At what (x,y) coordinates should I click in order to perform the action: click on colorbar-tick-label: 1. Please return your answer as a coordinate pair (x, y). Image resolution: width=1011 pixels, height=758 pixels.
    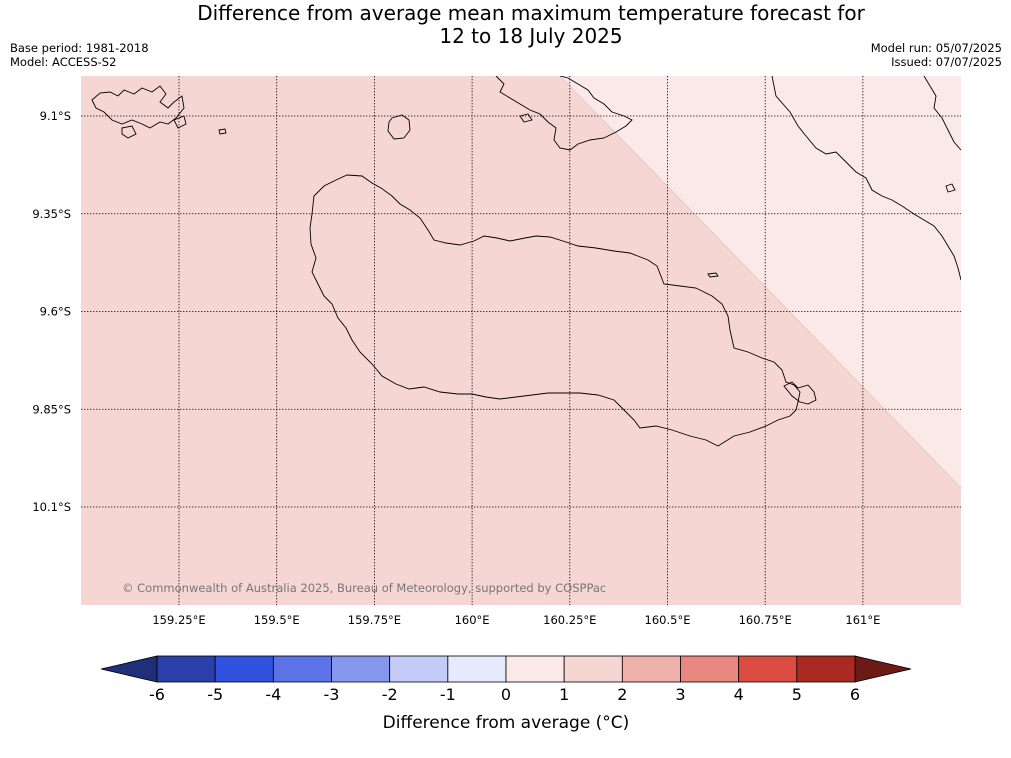
    Looking at the image, I should click on (564, 694).